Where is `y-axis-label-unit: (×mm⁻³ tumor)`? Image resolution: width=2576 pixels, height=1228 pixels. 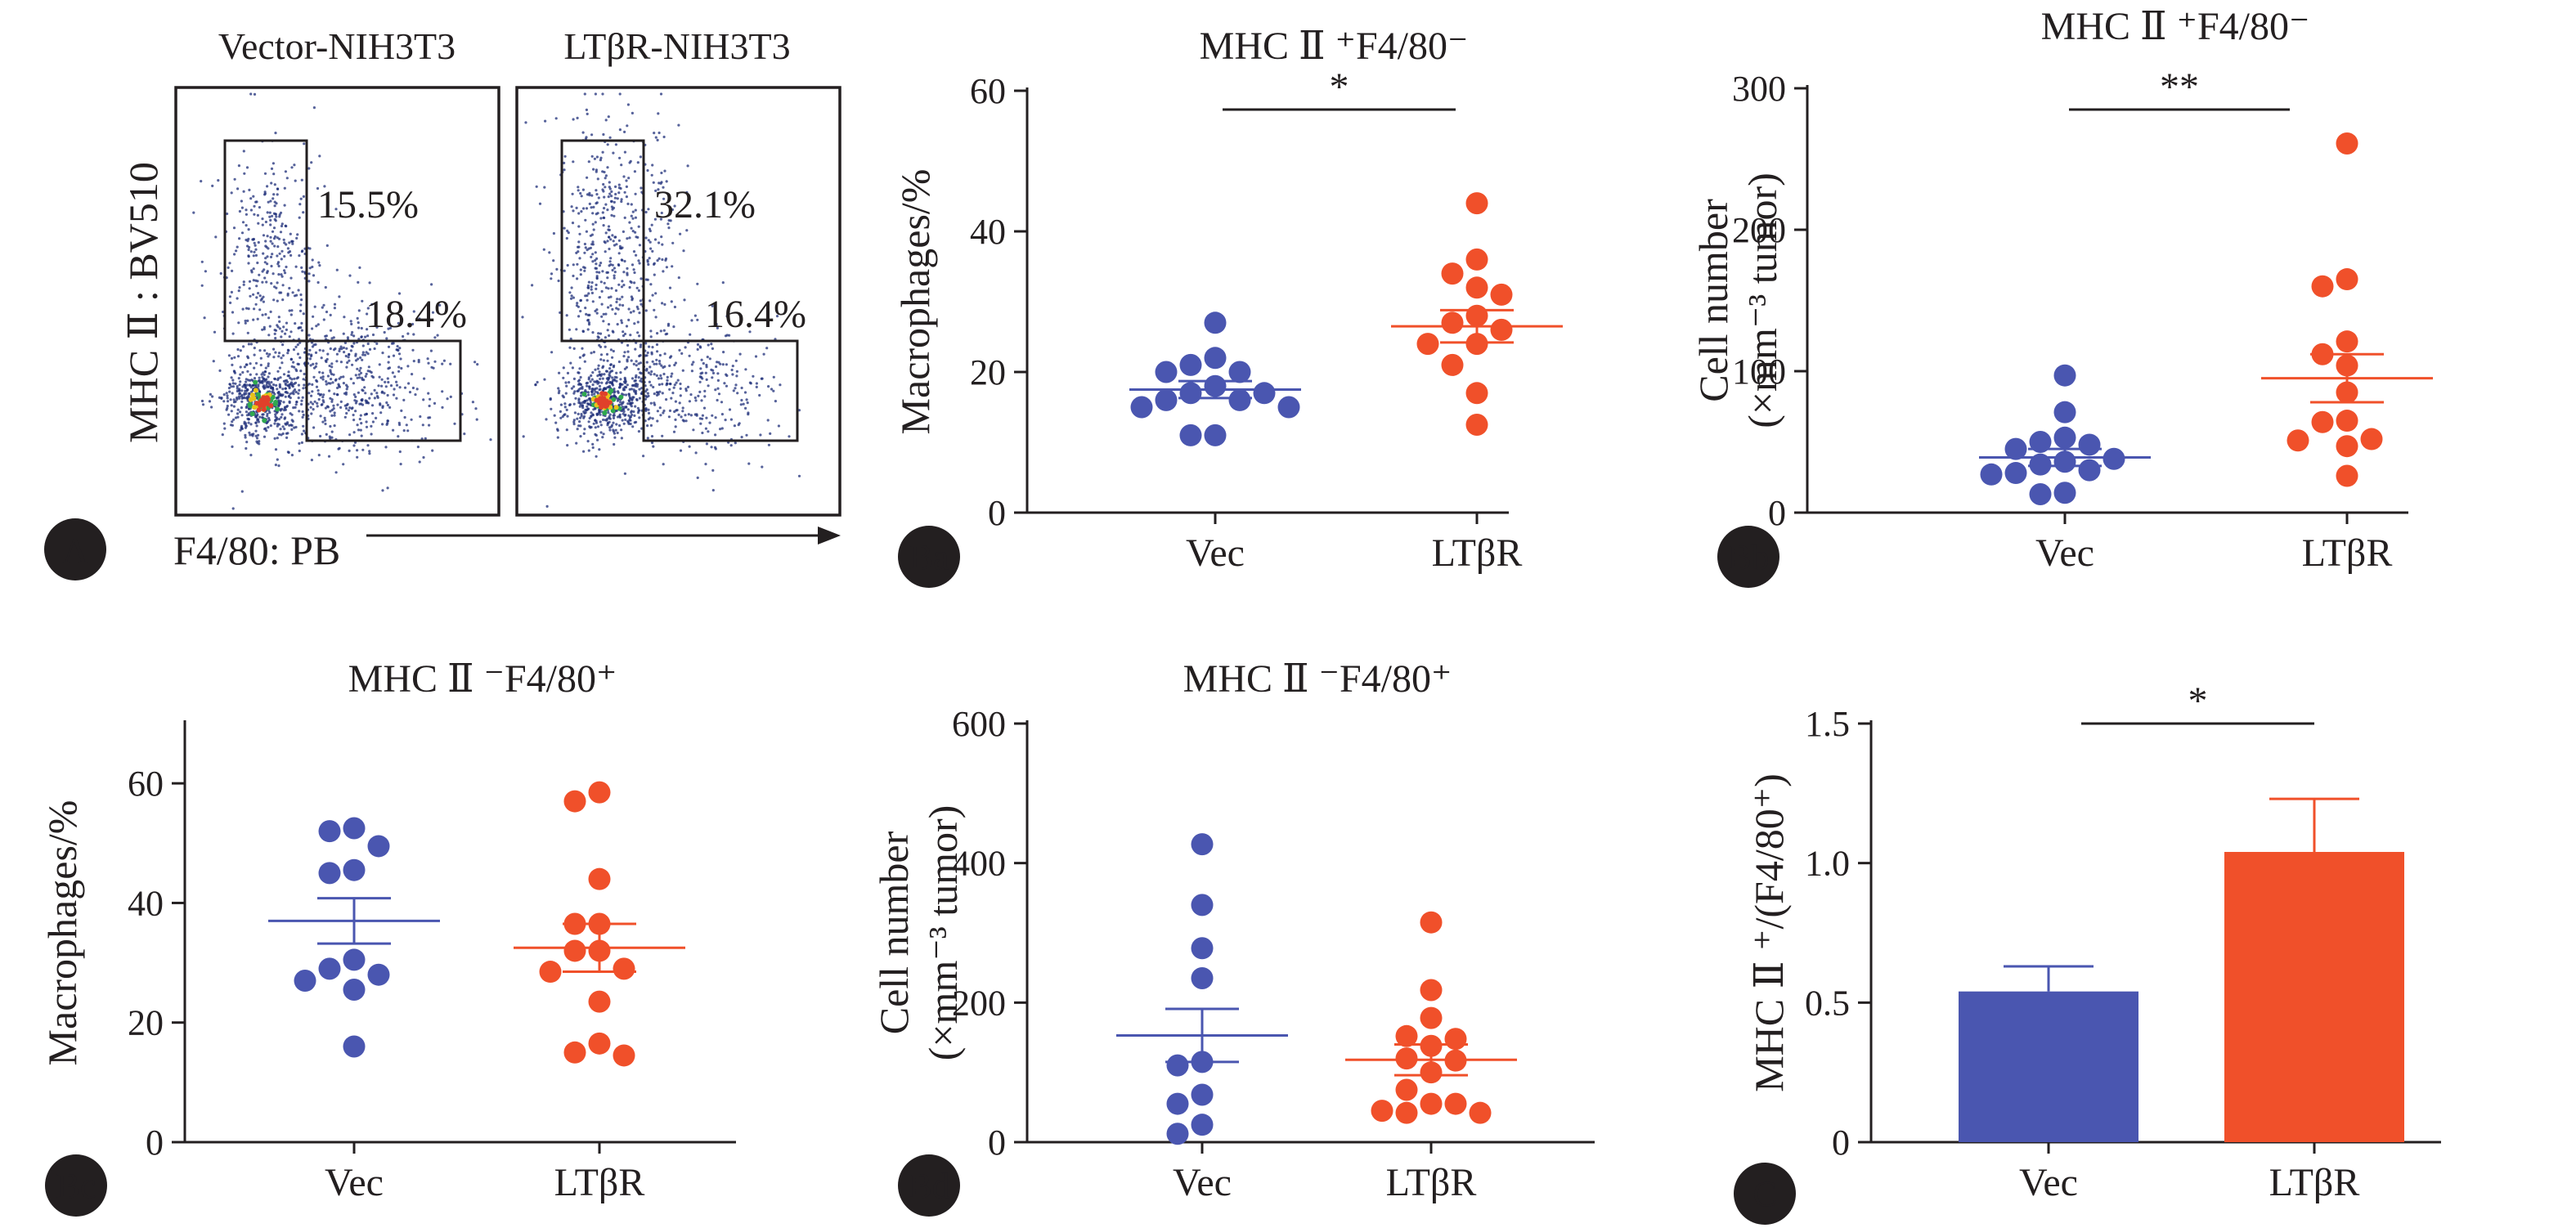 y-axis-label-unit: (×mm⁻³ tumor) is located at coordinates (1762, 301).